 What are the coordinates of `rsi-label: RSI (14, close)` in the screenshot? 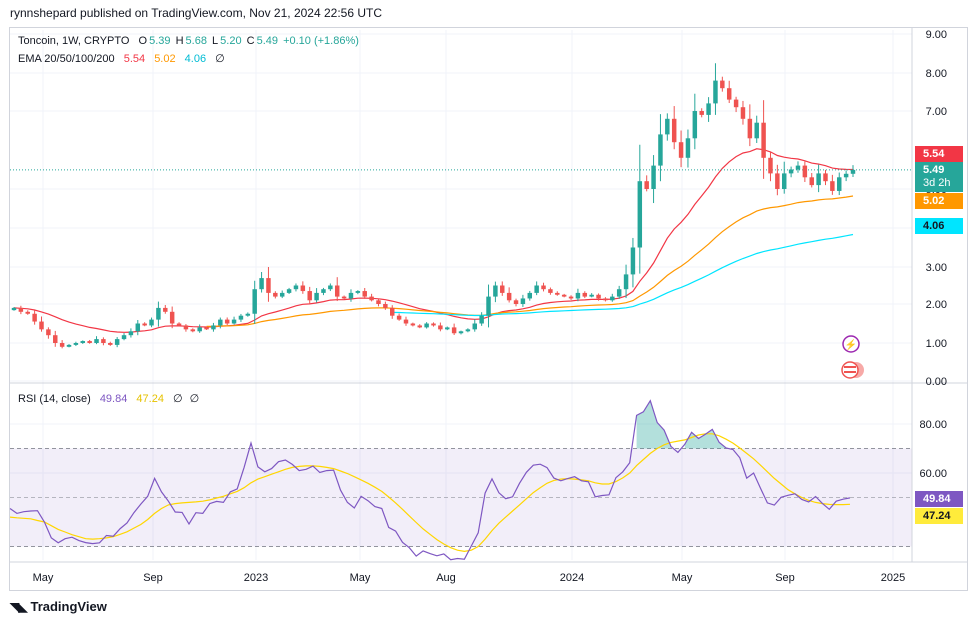 It's located at (54, 399).